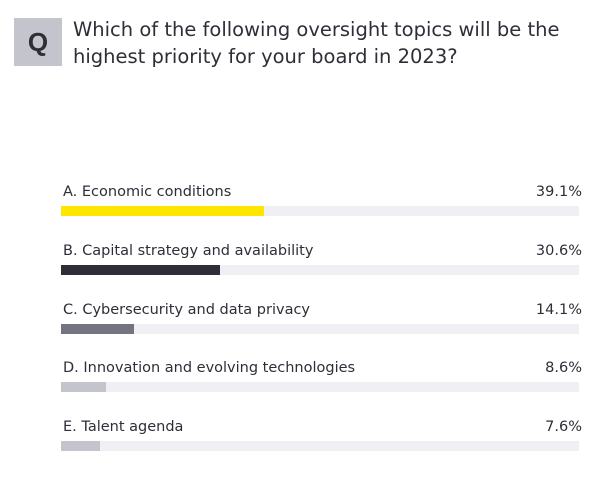 This screenshot has height=493, width=609. What do you see at coordinates (209, 368) in the screenshot?
I see `category-label: D. Innovation and evolving technologies` at bounding box center [209, 368].